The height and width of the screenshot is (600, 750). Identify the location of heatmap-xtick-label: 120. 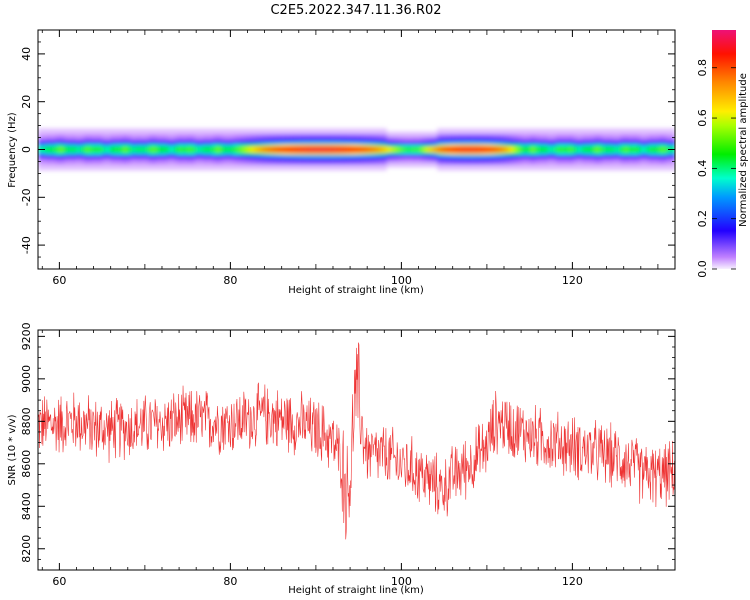
(572, 280).